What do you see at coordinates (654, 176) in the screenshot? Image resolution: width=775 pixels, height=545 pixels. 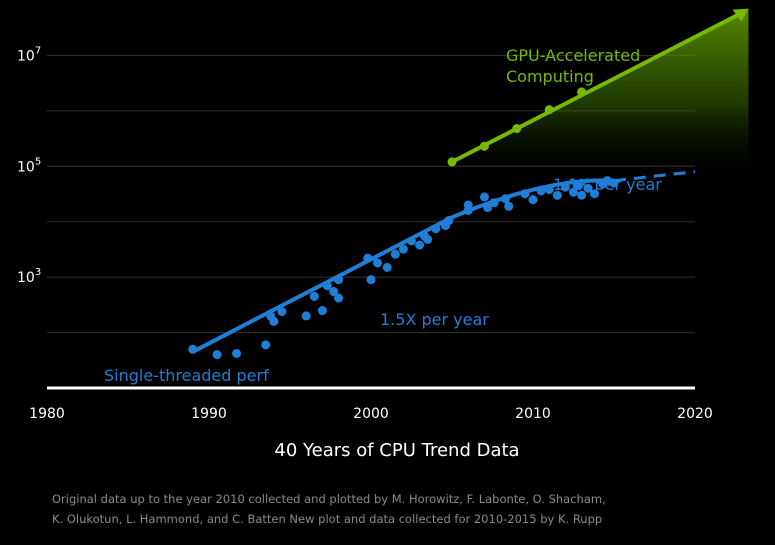 I see `cpu-trend-projection` at bounding box center [654, 176].